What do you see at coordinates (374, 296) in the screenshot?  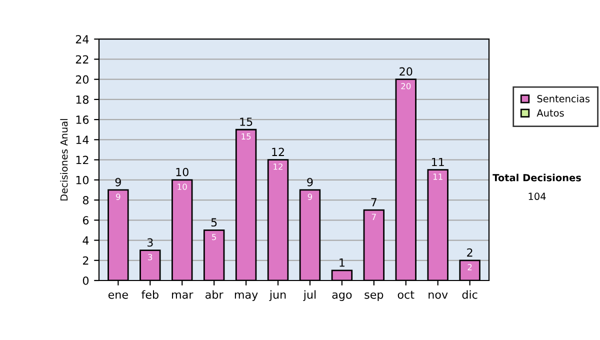 I see `x-tick-label: sep` at bounding box center [374, 296].